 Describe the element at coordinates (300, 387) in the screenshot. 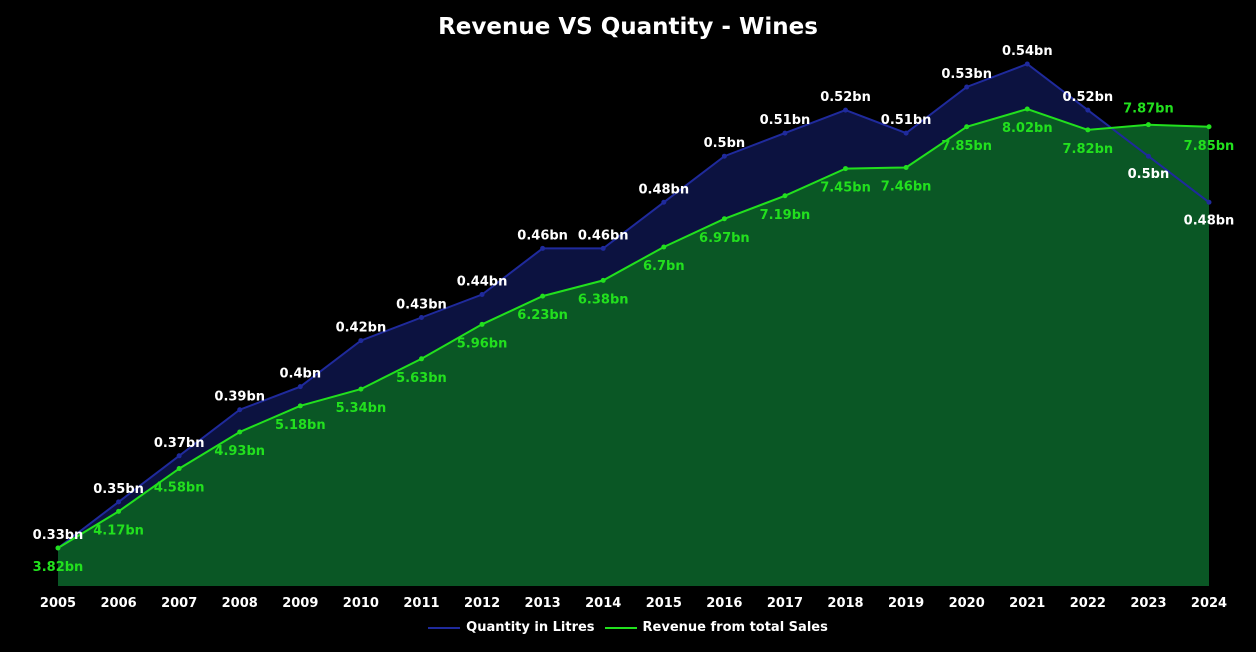

I see `quantity-point-2009` at that location.